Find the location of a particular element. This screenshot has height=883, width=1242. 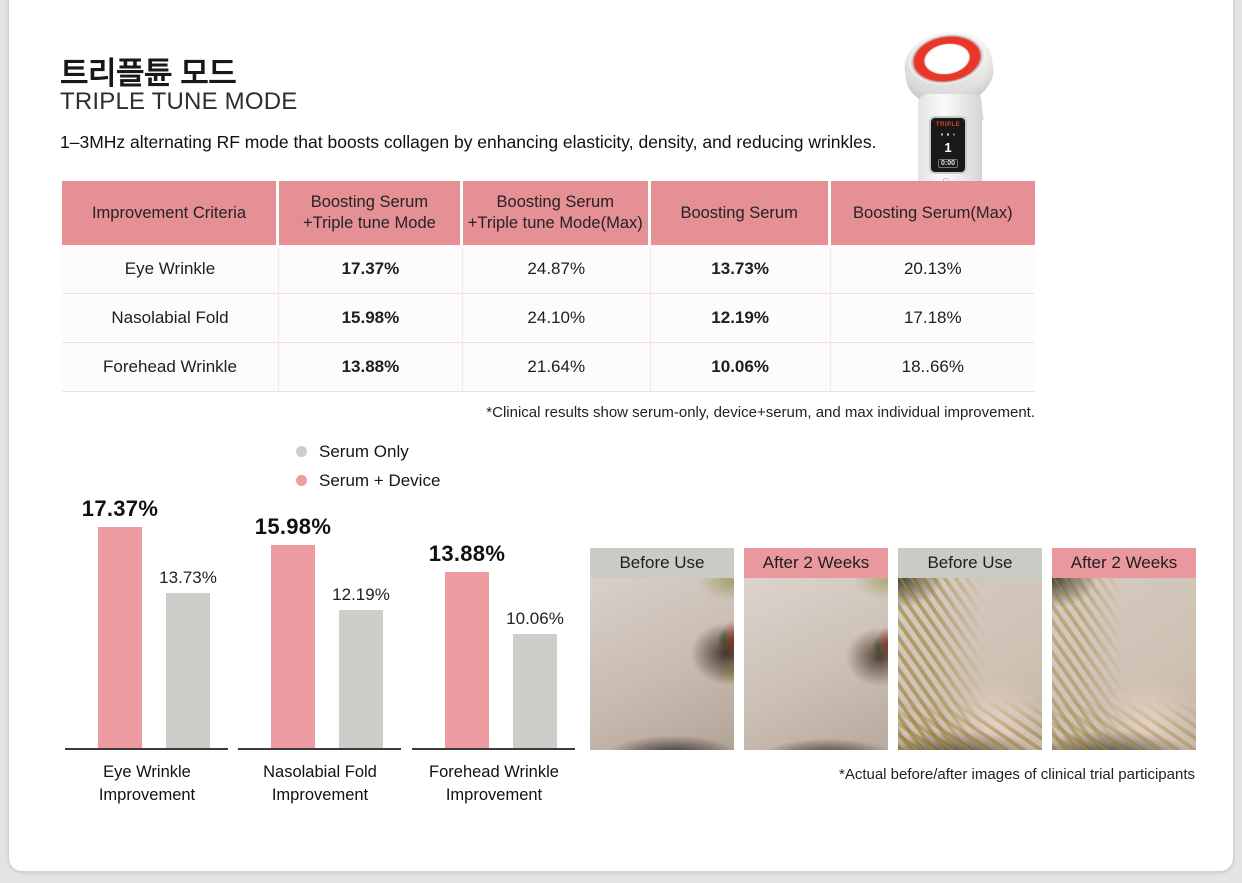

table-row: Nasolabial Fold 15.98% 24.10% 12.19% 17.18% is located at coordinates (548, 318).